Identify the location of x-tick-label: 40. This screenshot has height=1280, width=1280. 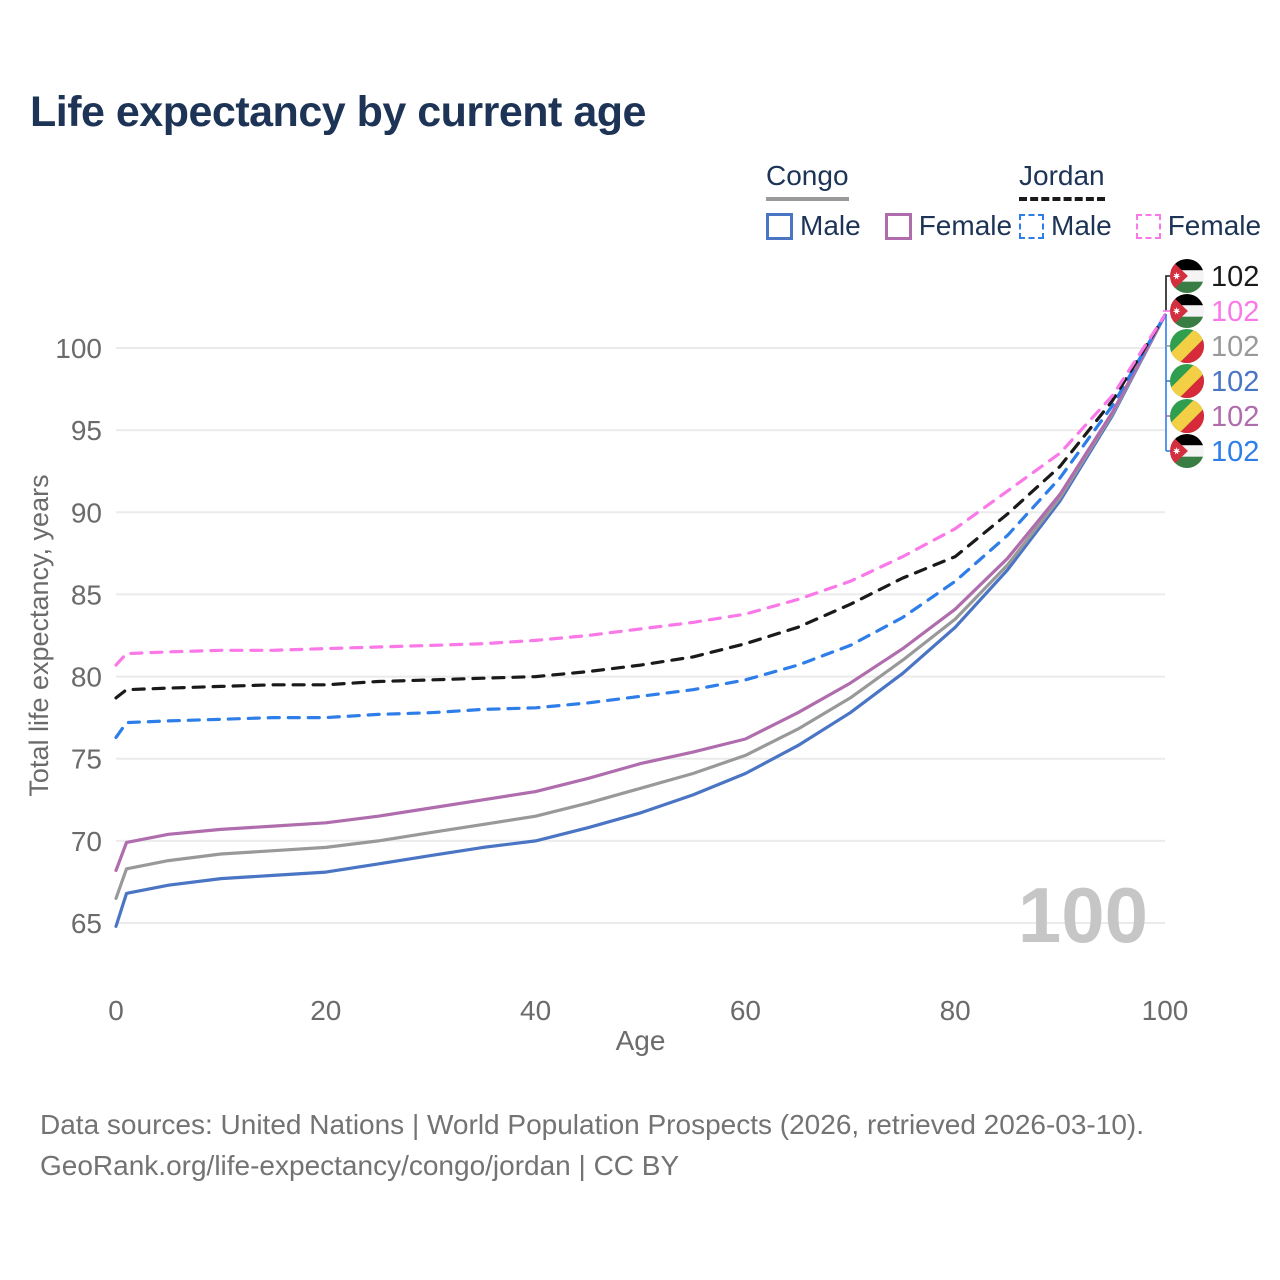
(535, 1010).